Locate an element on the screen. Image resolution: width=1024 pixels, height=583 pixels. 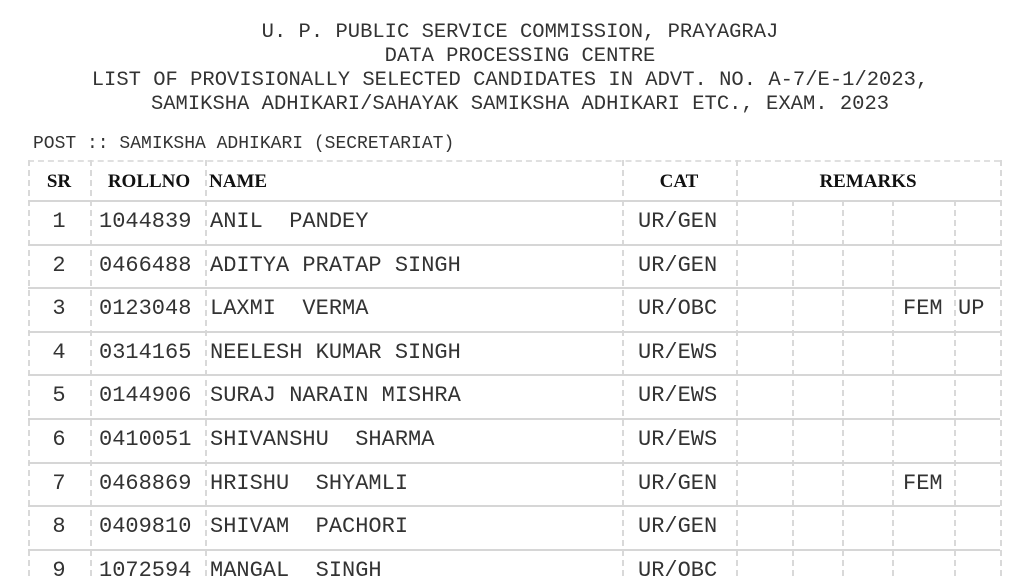
rollno-cell: 0410051 is located at coordinates (145, 439).